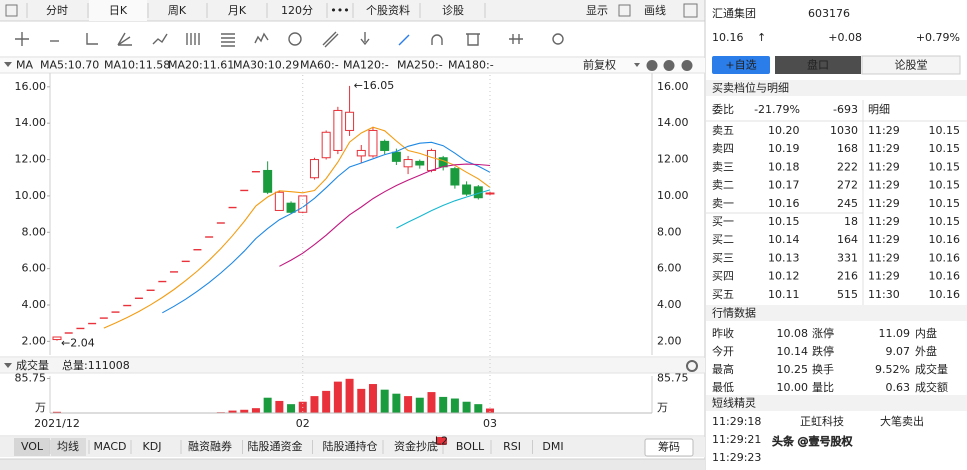  I want to click on indicator-tab: DMI, so click(552, 446).